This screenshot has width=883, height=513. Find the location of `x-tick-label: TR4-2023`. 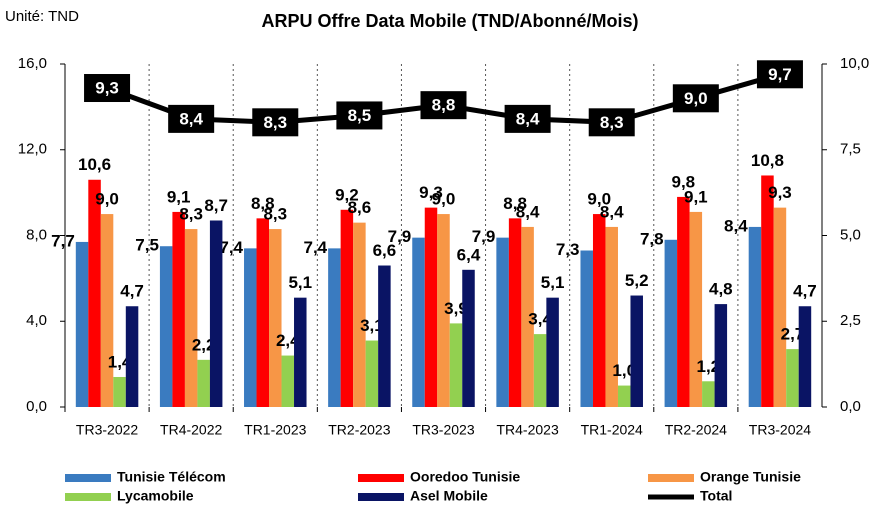

x-tick-label: TR4-2023 is located at coordinates (527, 430).